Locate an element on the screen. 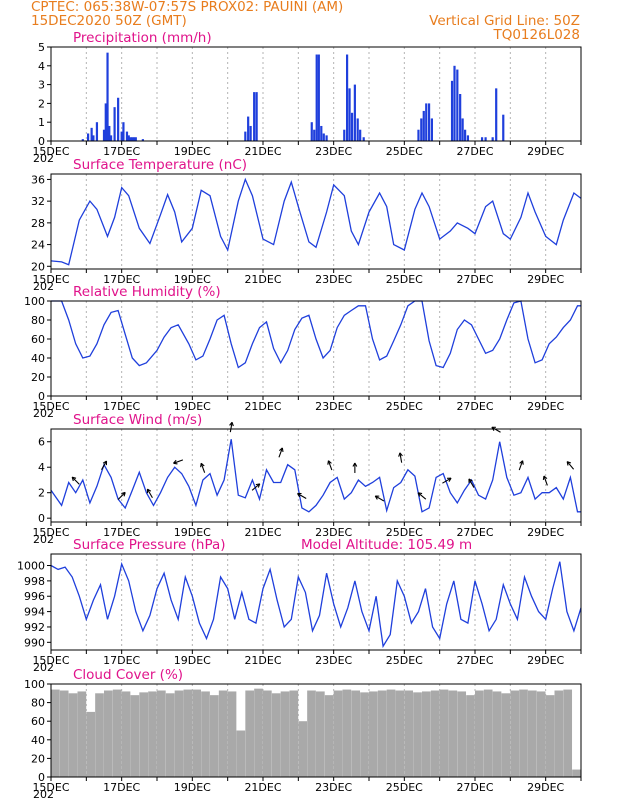 The image size is (618, 800). x-tick-label: 17DEC is located at coordinates (121, 532).